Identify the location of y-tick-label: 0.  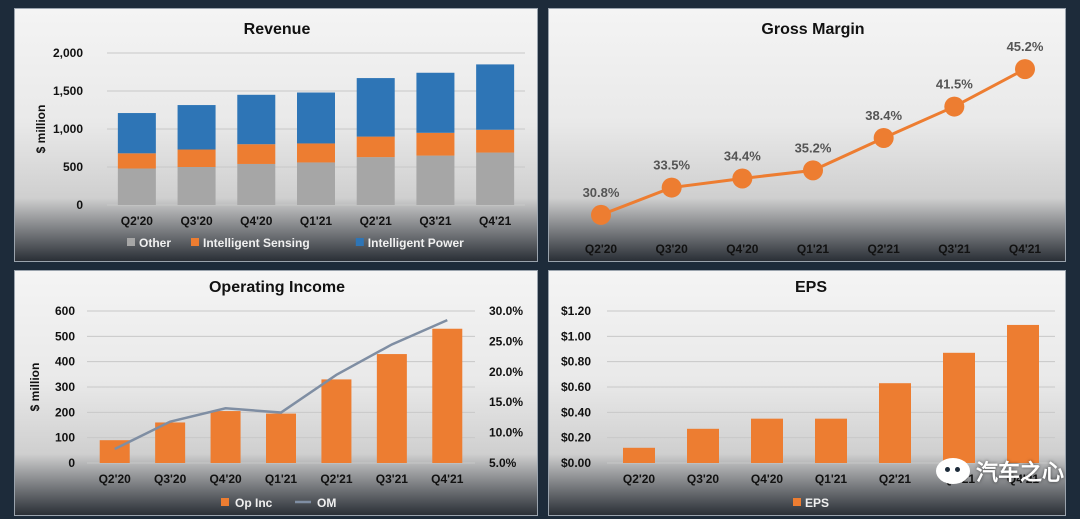
(79, 205).